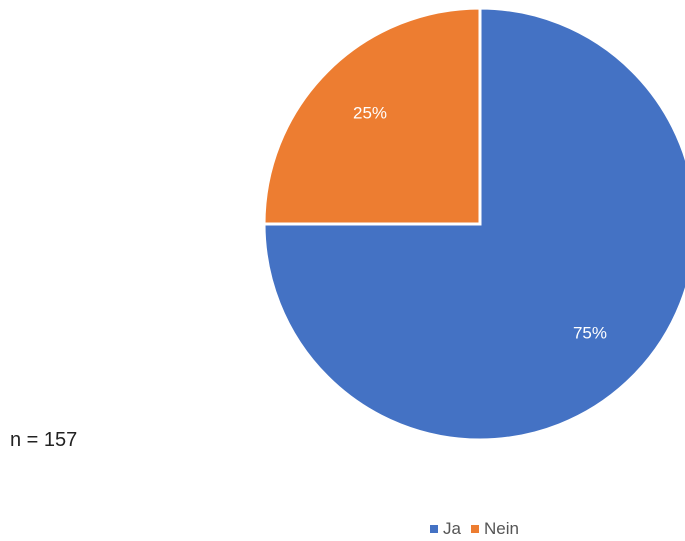 This screenshot has width=685, height=541. Describe the element at coordinates (44, 440) in the screenshot. I see `sample-size-note: n = 157` at that location.